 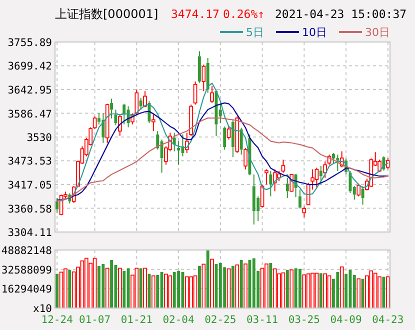 I want to click on y-tick-label: 3417.05, so click(x=30, y=186).